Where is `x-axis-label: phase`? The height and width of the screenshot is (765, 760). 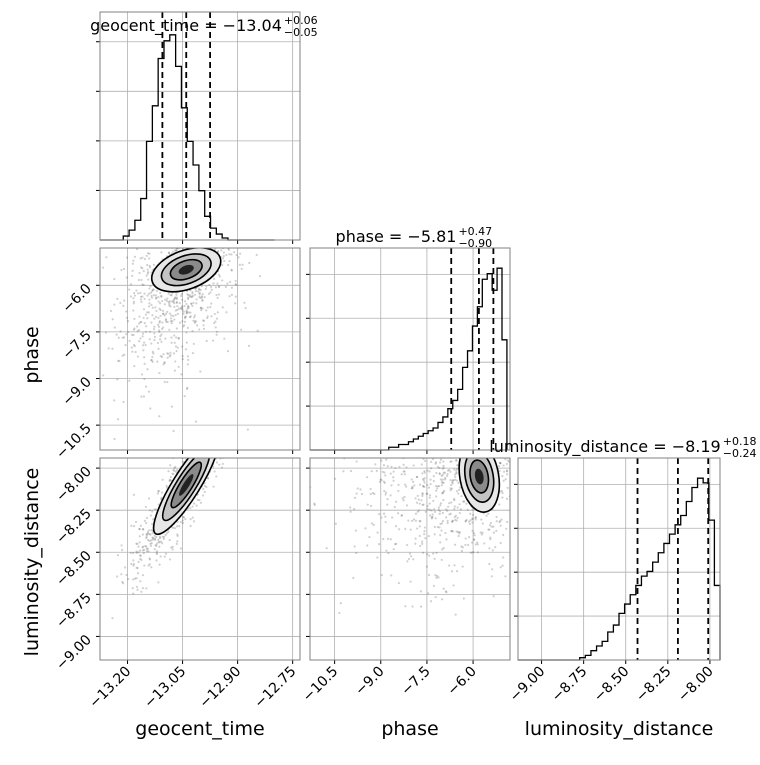
x-axis-label: phase is located at coordinates (409, 729).